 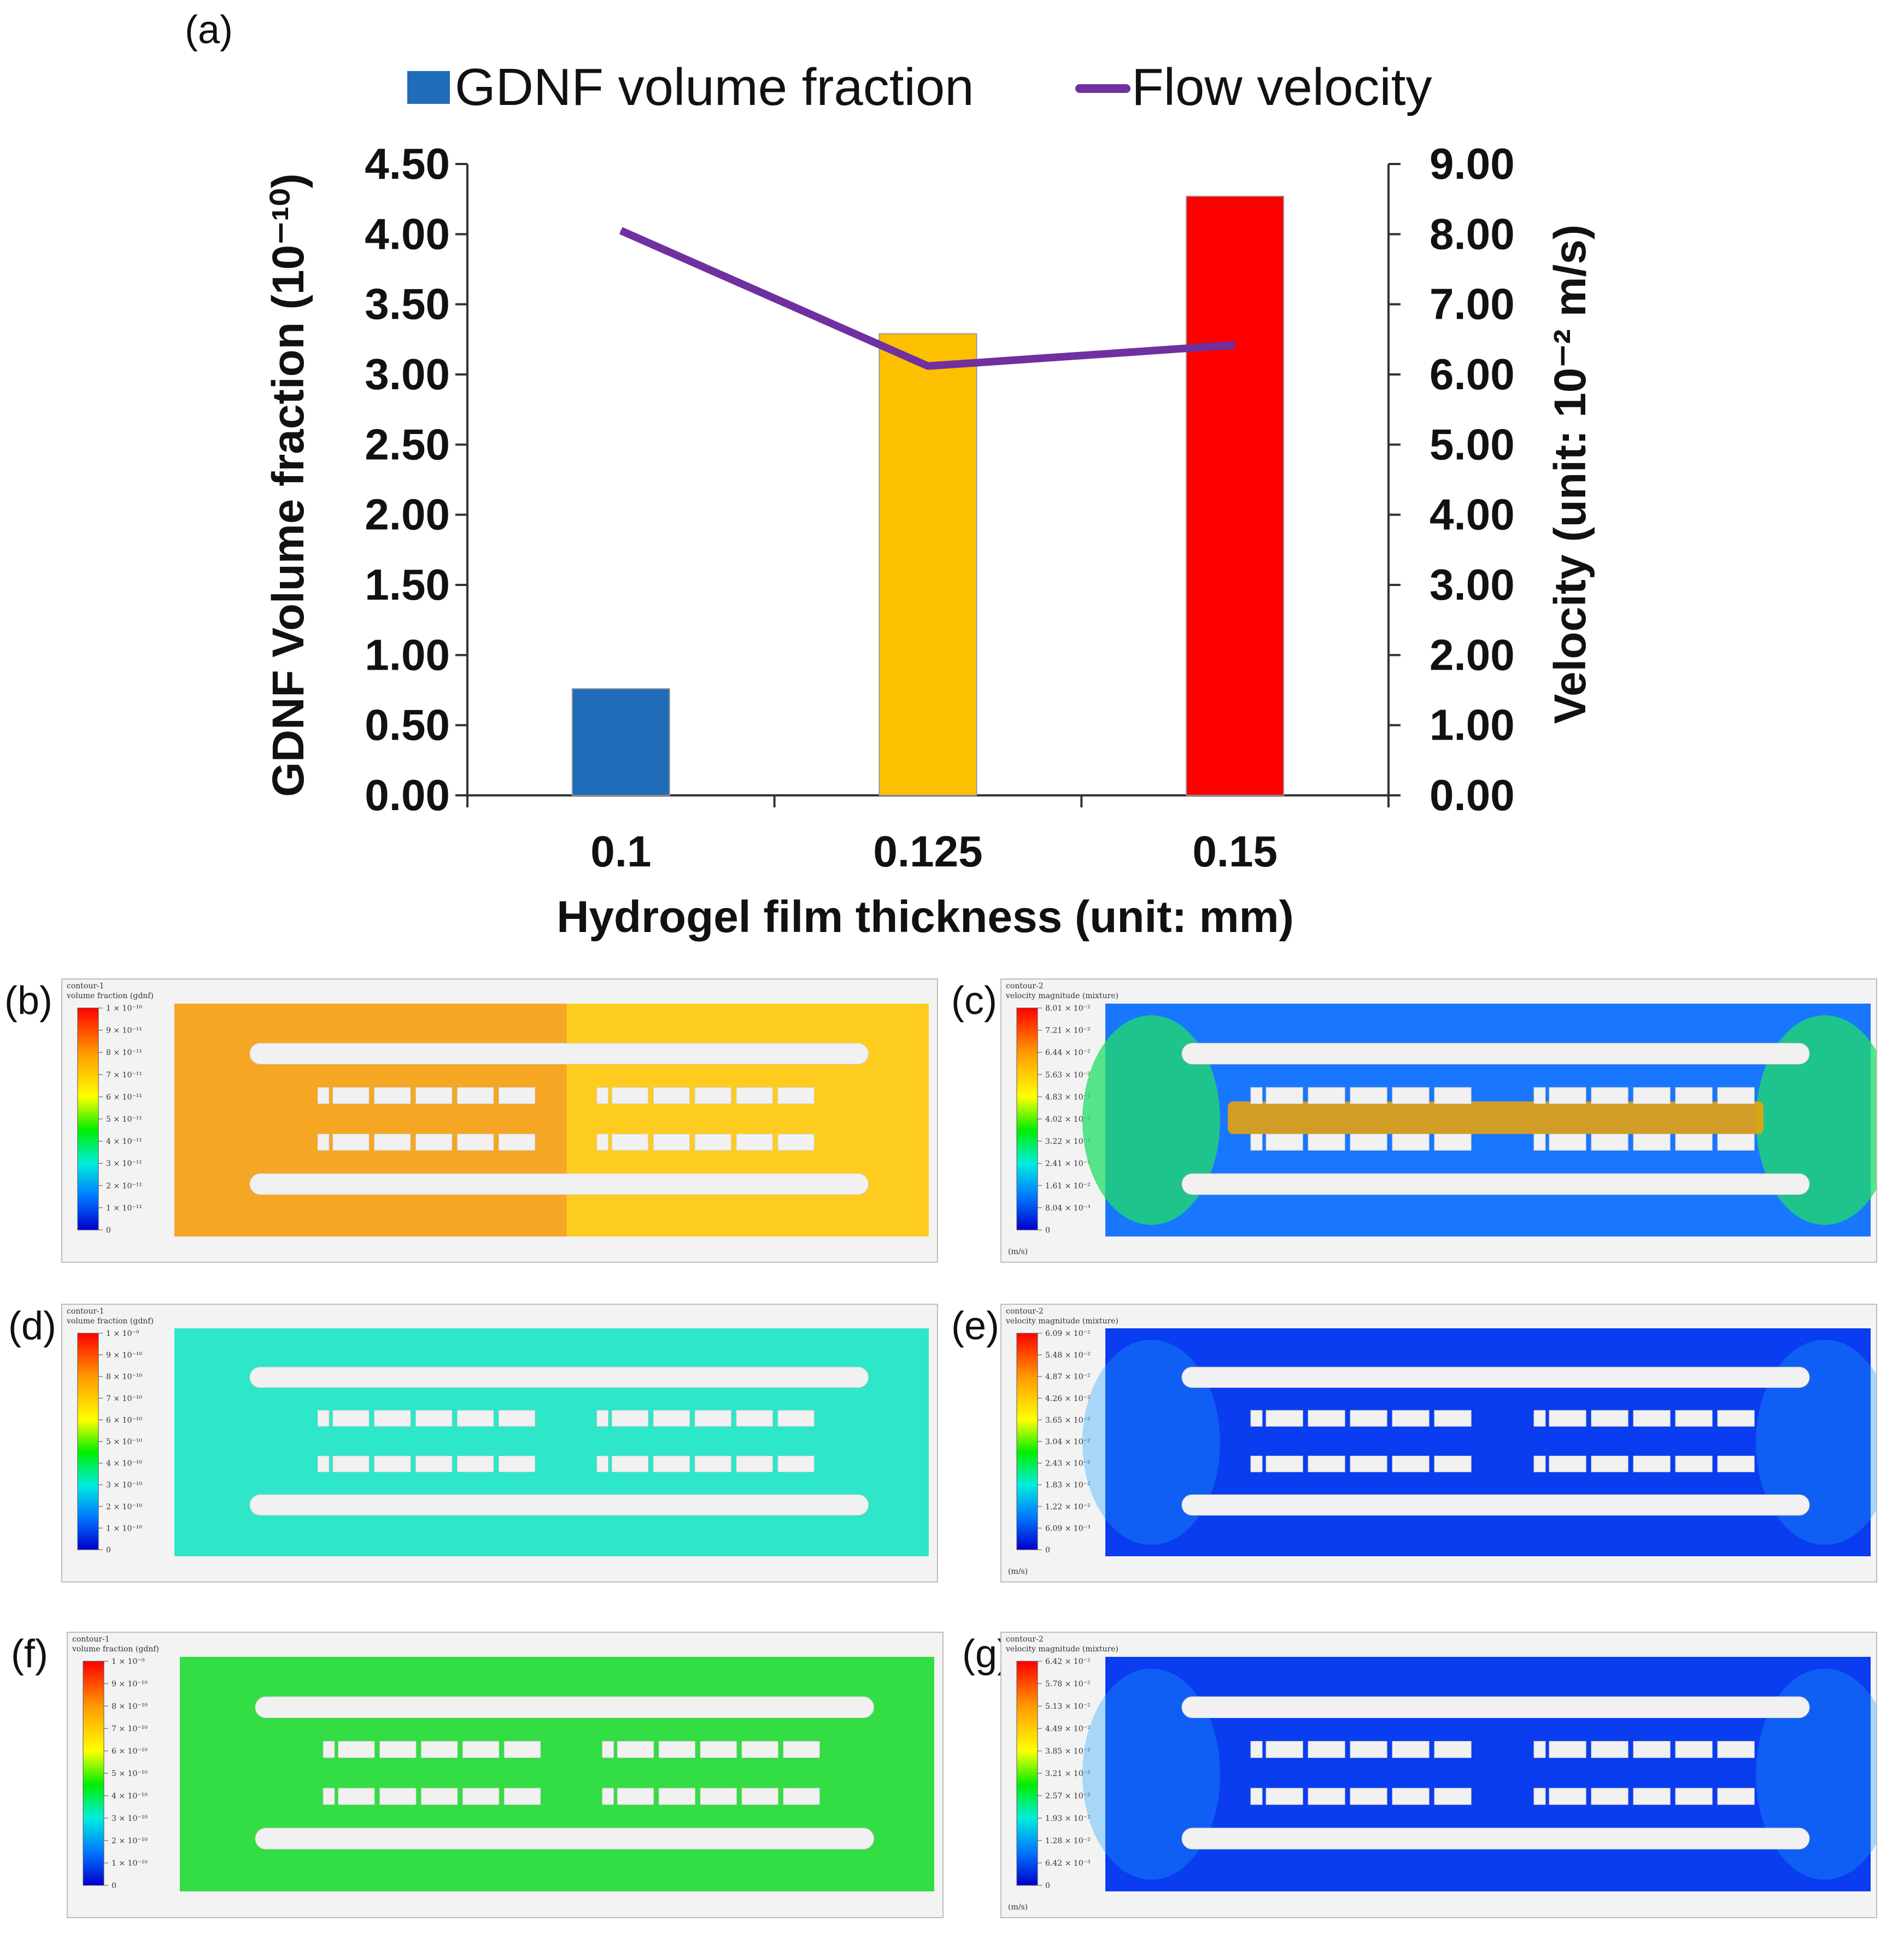 I want to click on colorbar-tick-label: 7 × 10⁻¹¹, so click(x=124, y=1075).